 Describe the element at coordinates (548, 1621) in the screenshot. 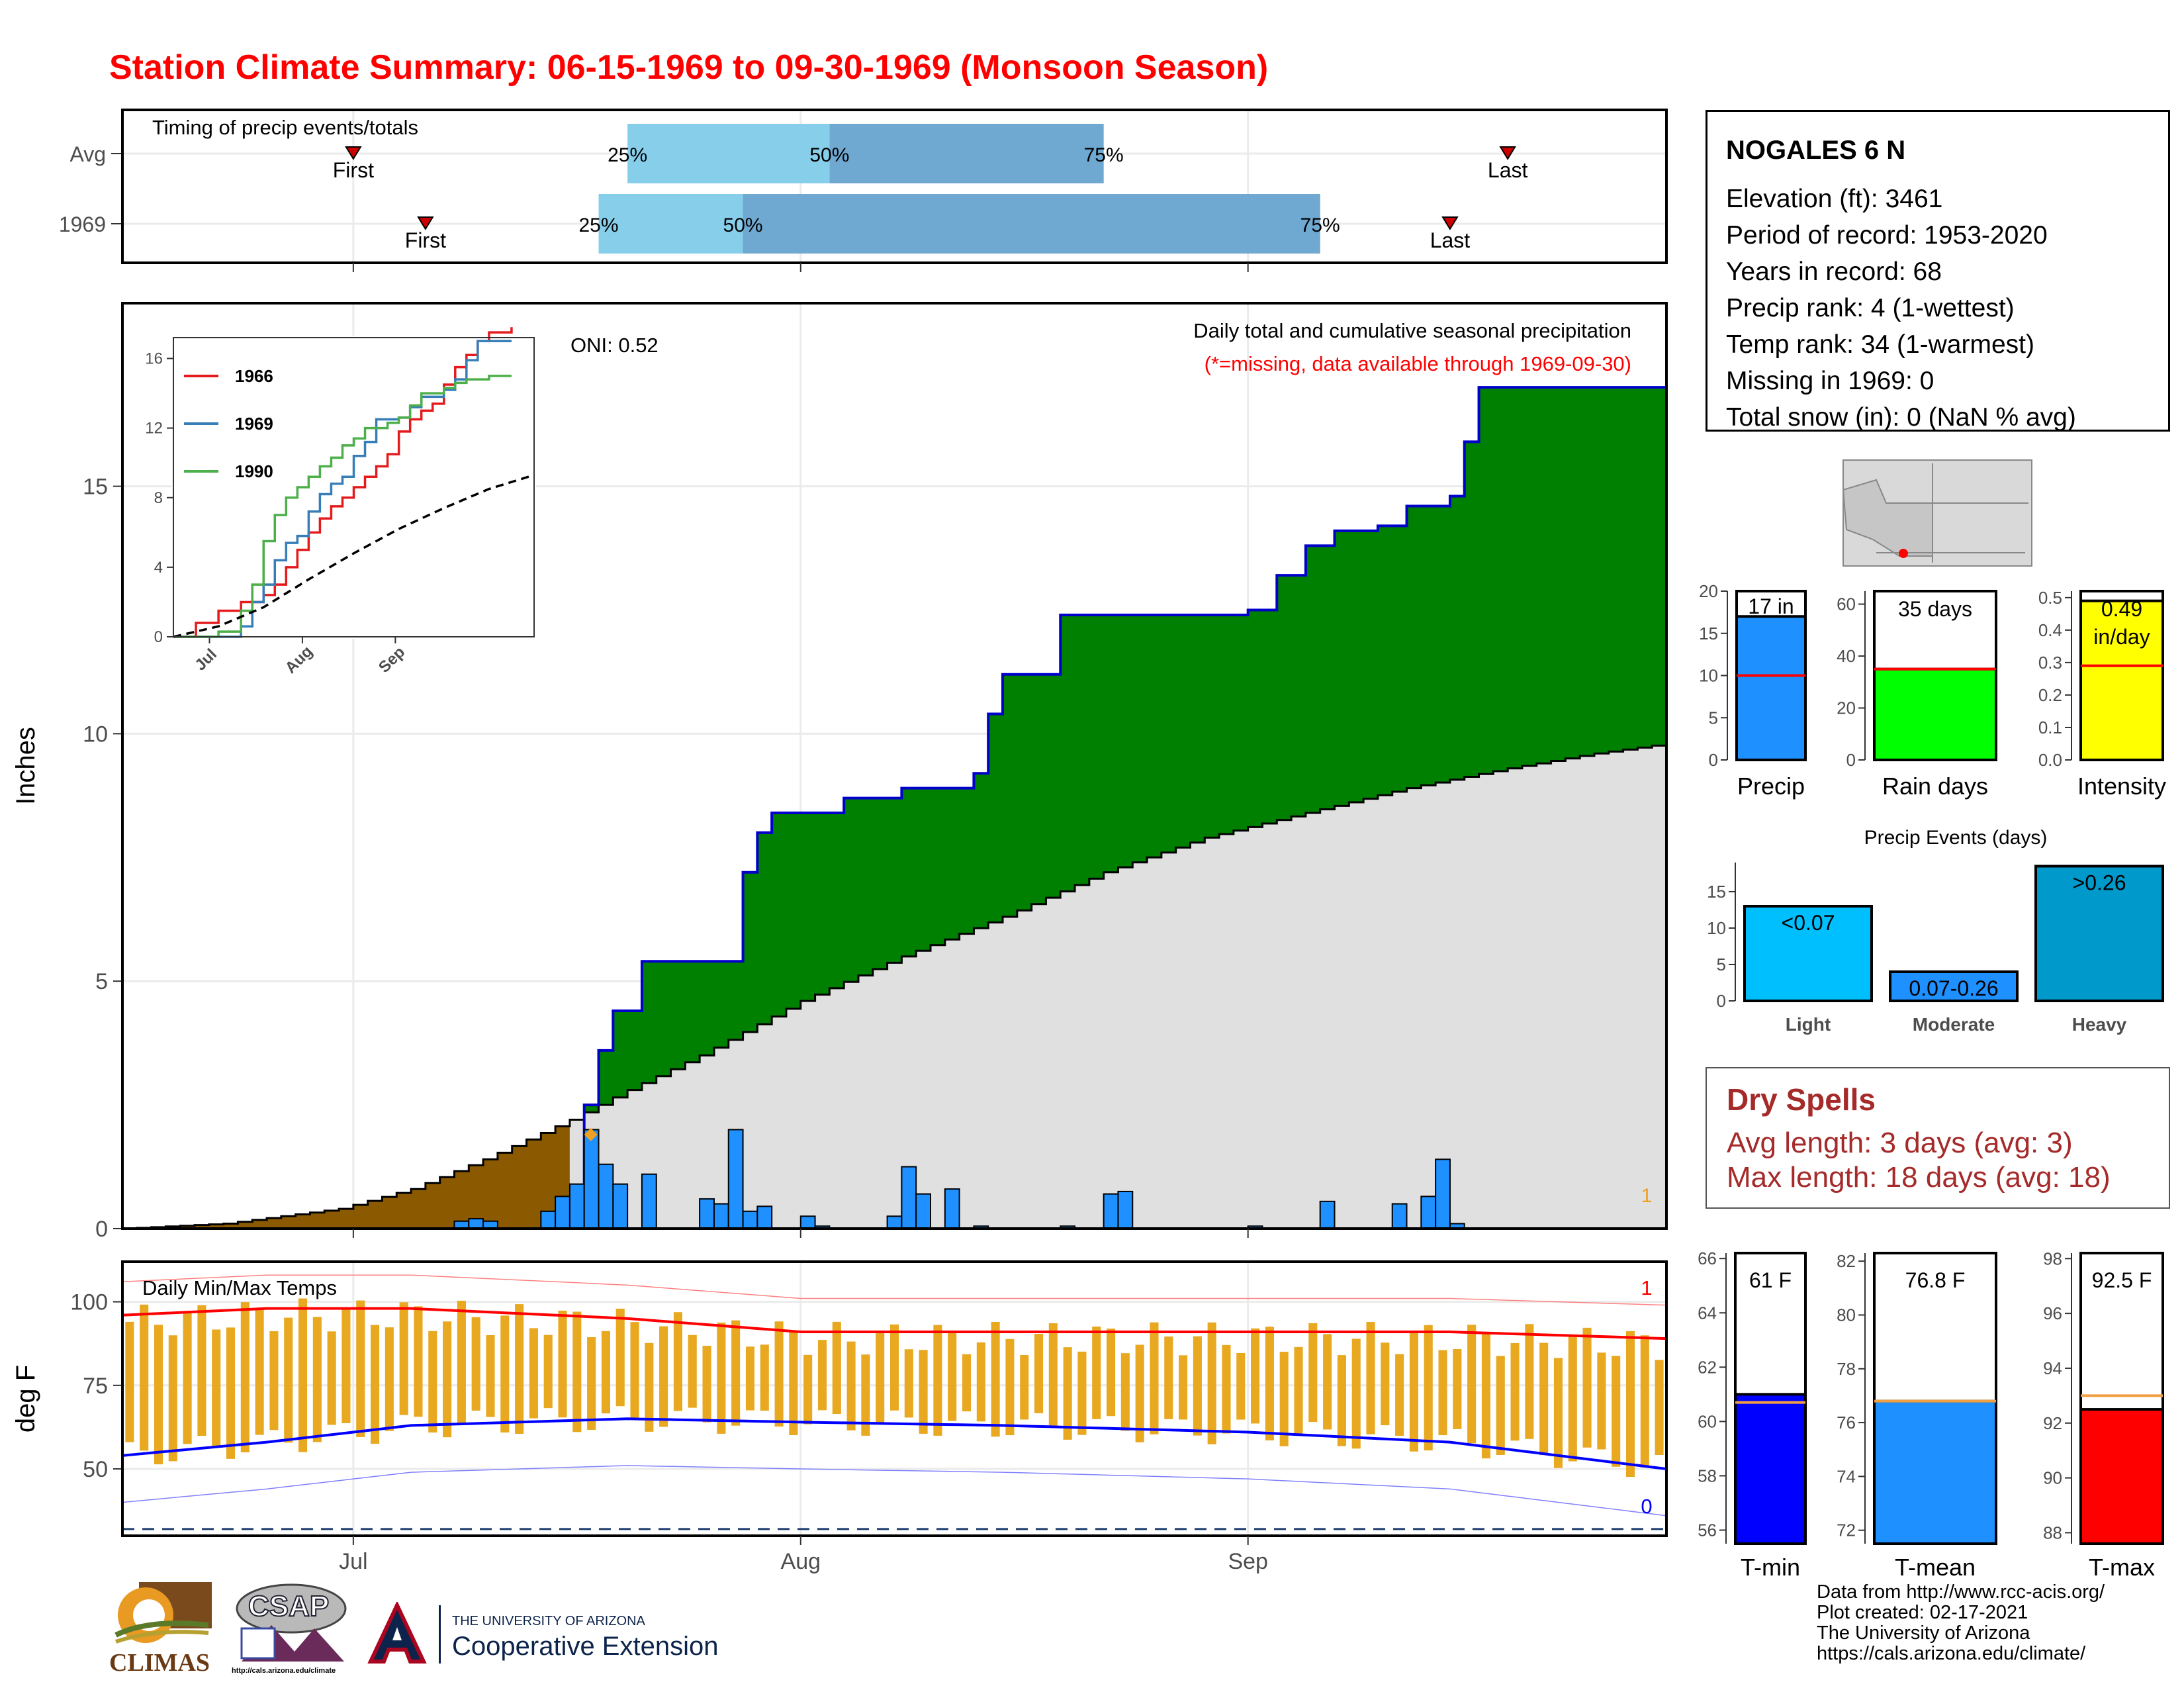

I see `ua-line1: THE UNIVERSITY OF ARIZONA` at that location.